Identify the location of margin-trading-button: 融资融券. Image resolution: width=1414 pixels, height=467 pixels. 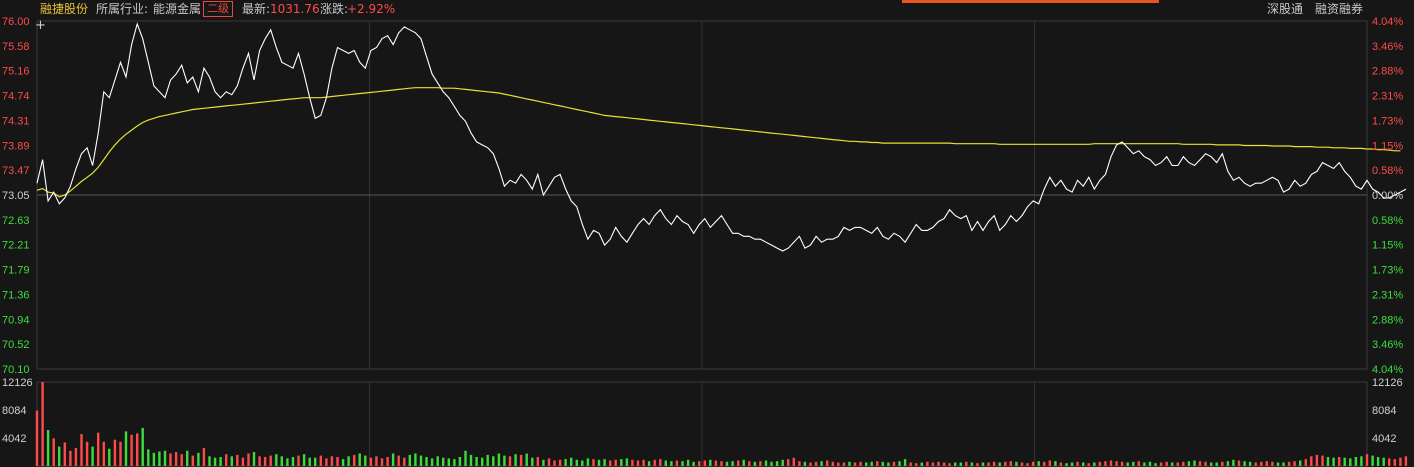
(1339, 9).